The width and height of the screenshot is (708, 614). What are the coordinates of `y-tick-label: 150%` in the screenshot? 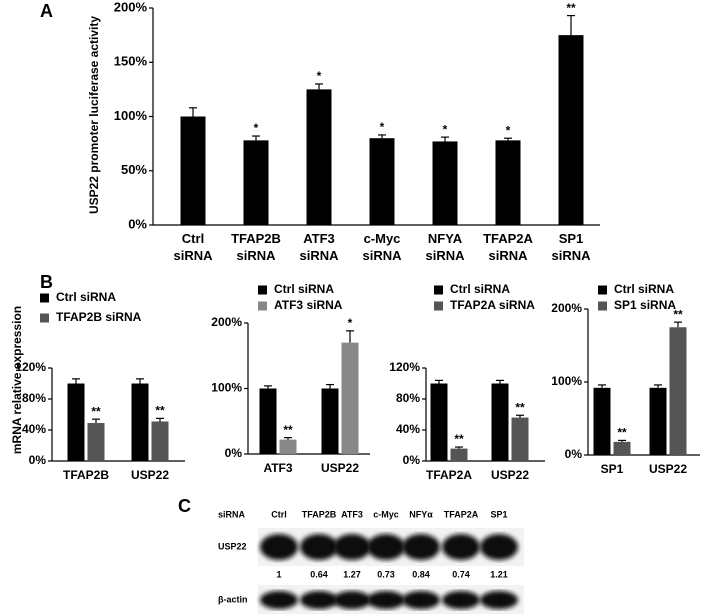 It's located at (131, 61).